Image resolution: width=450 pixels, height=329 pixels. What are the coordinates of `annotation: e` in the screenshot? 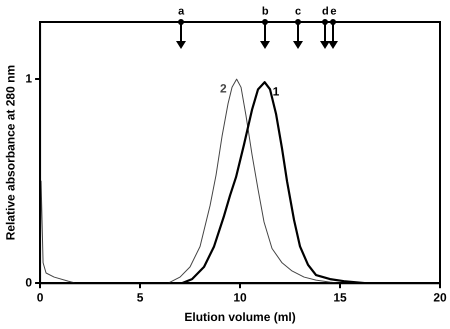 It's located at (333, 12).